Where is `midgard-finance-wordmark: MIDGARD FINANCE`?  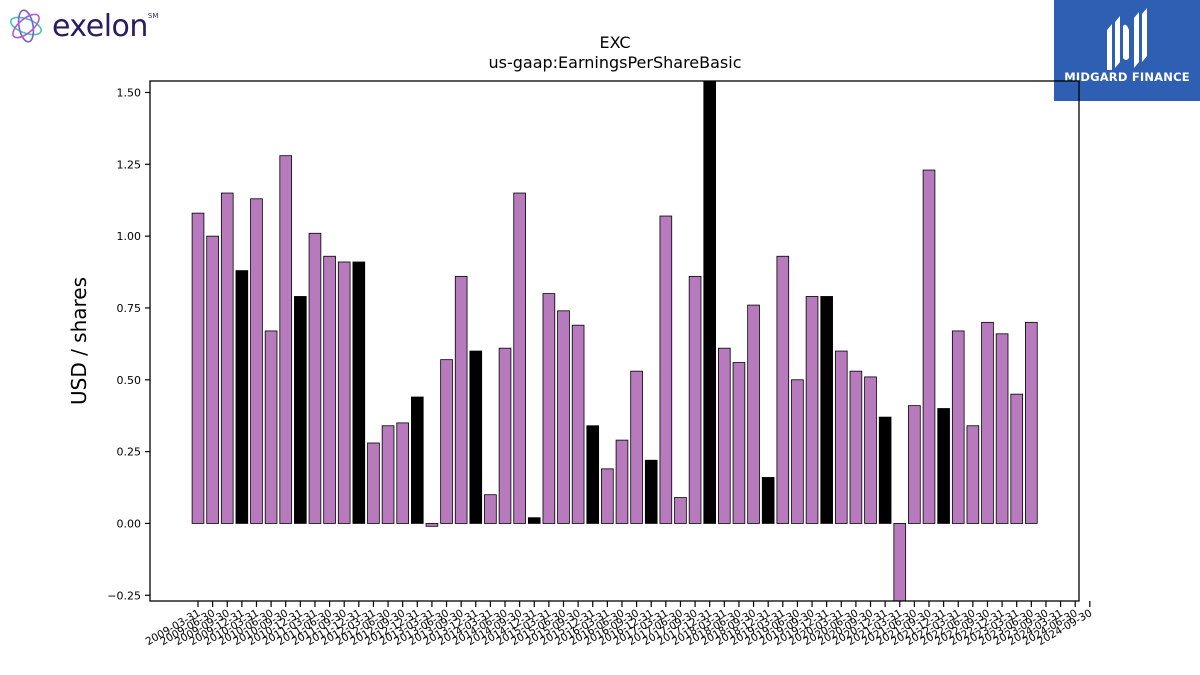
midgard-finance-wordmark: MIDGARD FINANCE is located at coordinates (1127, 77).